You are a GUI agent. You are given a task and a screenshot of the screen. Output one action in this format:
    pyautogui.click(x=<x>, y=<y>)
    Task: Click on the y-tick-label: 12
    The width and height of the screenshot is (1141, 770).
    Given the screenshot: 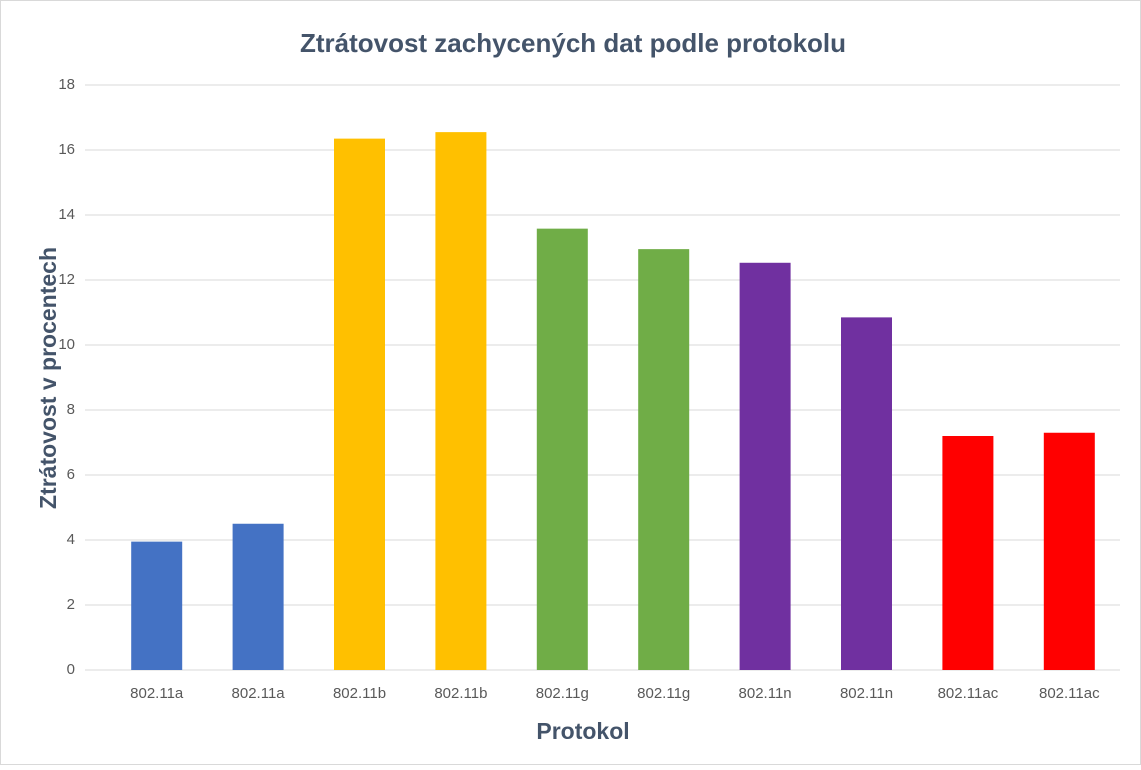 What is the action you would take?
    pyautogui.click(x=66, y=279)
    